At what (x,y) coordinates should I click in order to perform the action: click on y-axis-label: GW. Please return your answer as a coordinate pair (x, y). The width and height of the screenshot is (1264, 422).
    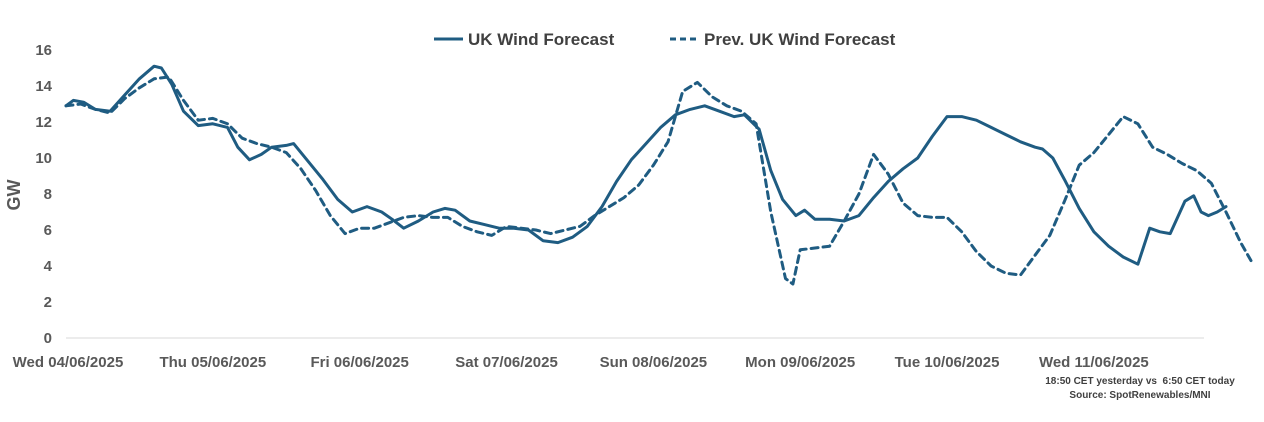
    Looking at the image, I should click on (14, 194).